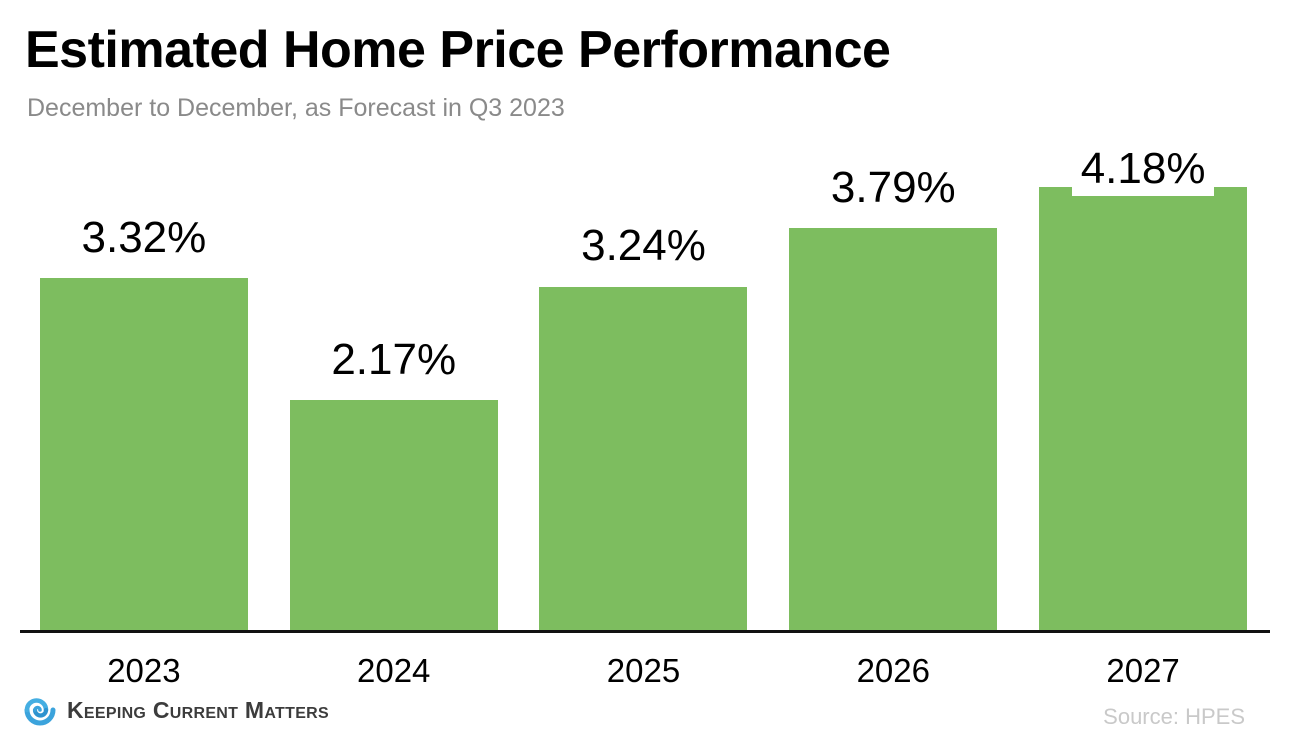 This screenshot has width=1292, height=748. What do you see at coordinates (393, 670) in the screenshot?
I see `x-tick-2024: 2024` at bounding box center [393, 670].